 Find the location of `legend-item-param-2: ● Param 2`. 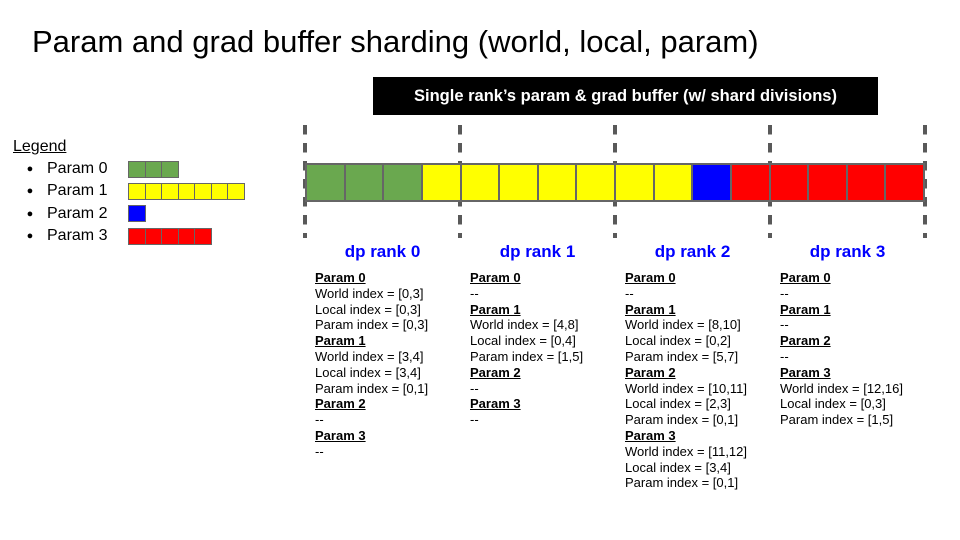

legend-item-param-2: ● Param 2 is located at coordinates (79, 214).